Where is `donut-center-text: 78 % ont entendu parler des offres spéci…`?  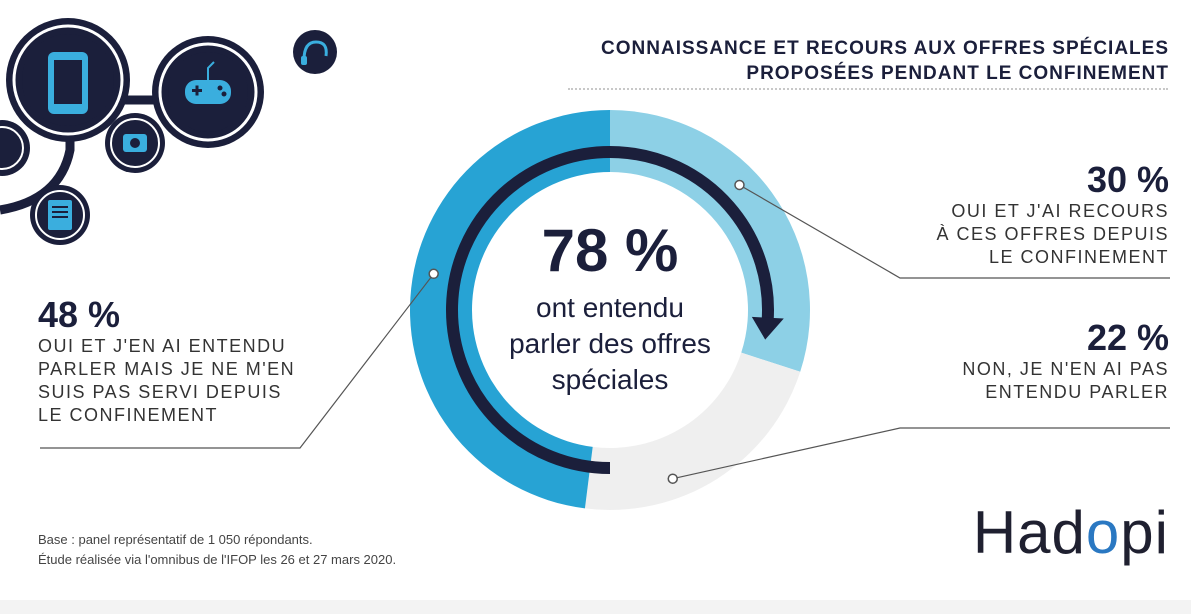
donut-center-text: 78 % ont entendu parler des offres spéci… is located at coordinates (610, 307).